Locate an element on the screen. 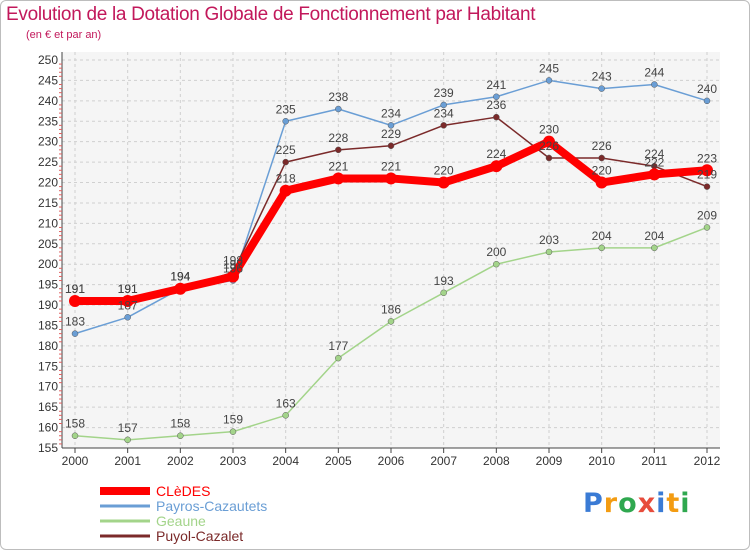 This screenshot has width=750, height=550. x-tick-label: 2011 is located at coordinates (654, 461).